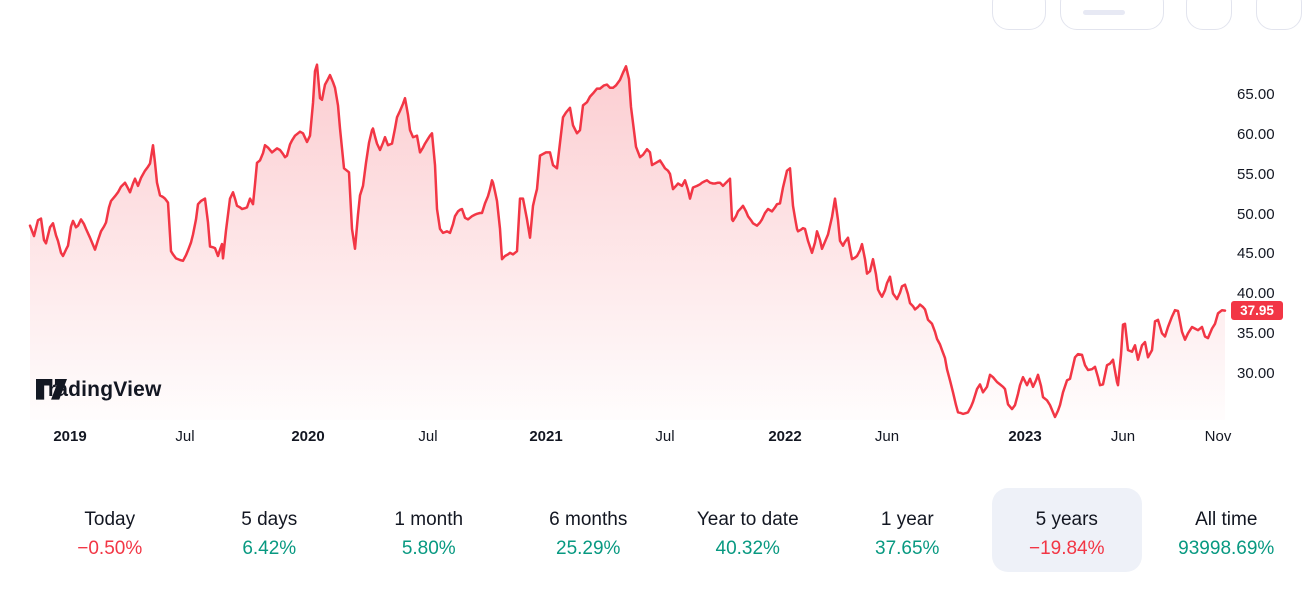  I want to click on period-tab-change-value: −19.84%, so click(1066, 548).